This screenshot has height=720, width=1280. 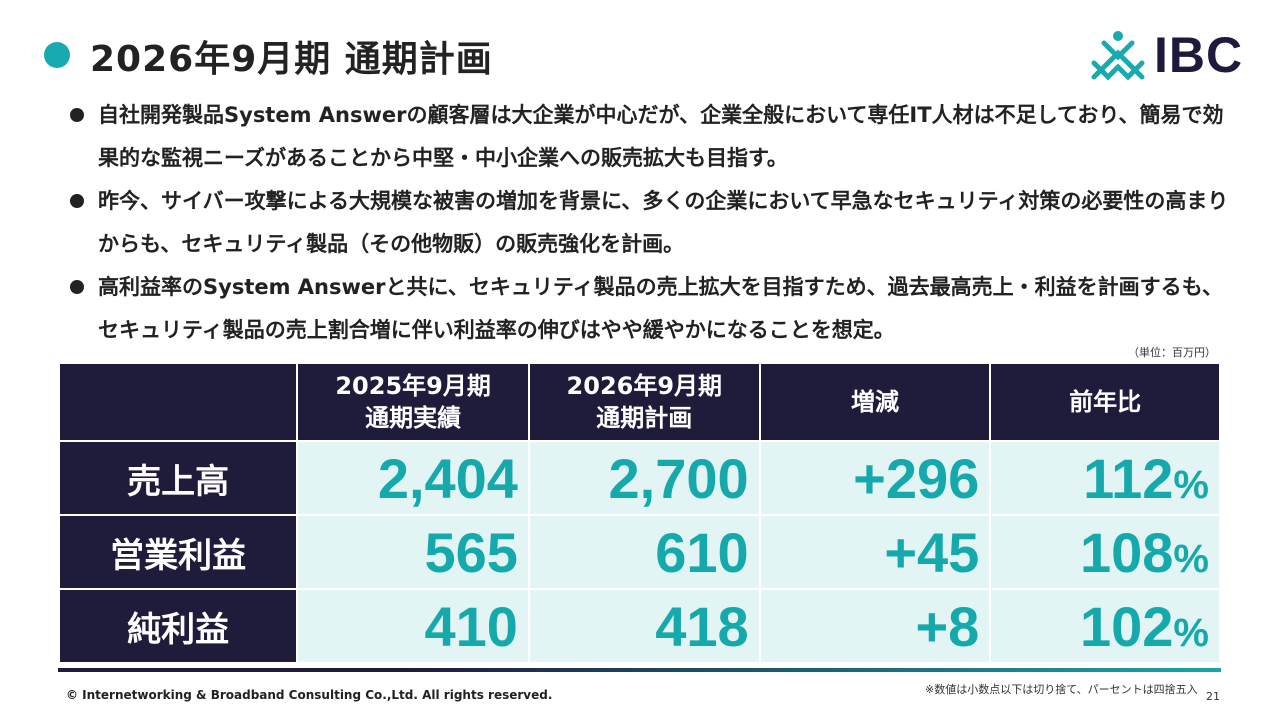 What do you see at coordinates (178, 552) in the screenshot?
I see `row-label: 営業利益` at bounding box center [178, 552].